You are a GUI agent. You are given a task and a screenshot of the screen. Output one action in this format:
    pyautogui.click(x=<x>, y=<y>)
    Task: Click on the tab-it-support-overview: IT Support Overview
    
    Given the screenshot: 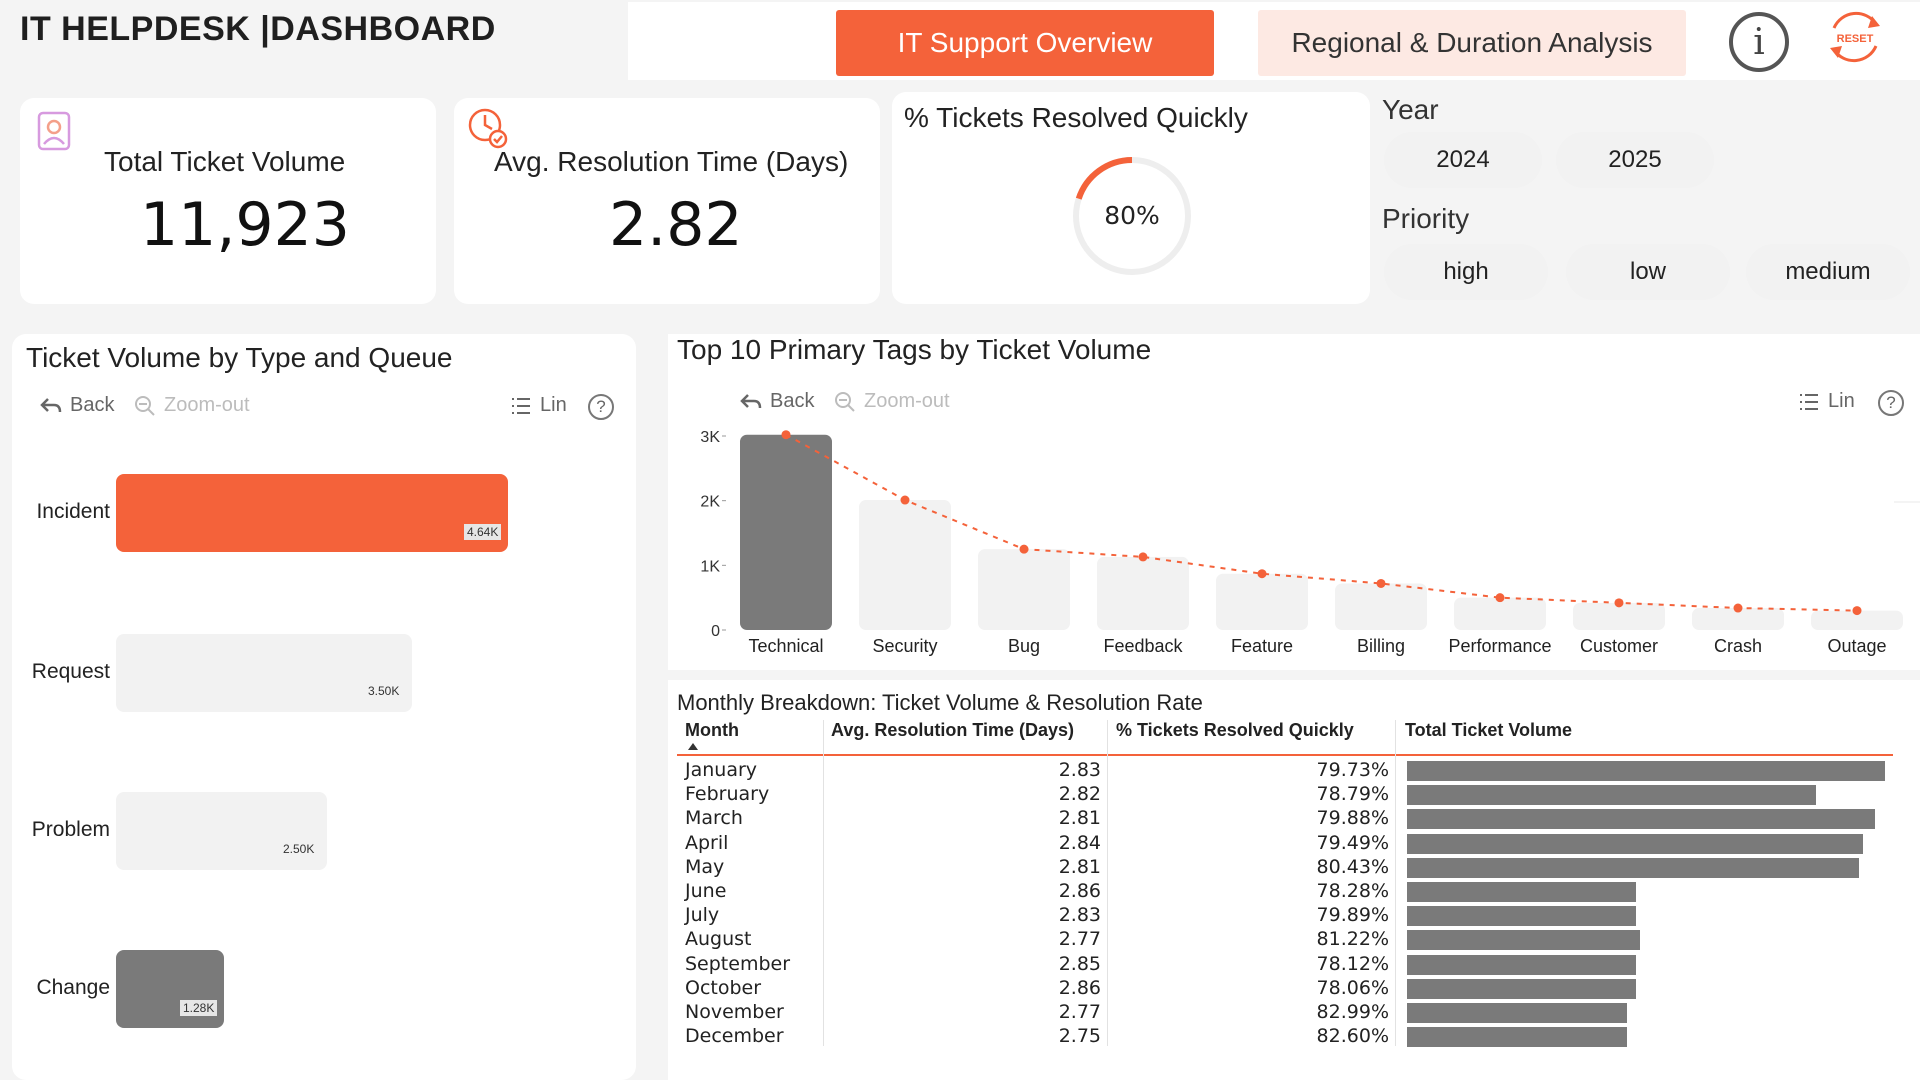 What is the action you would take?
    pyautogui.click(x=1025, y=43)
    